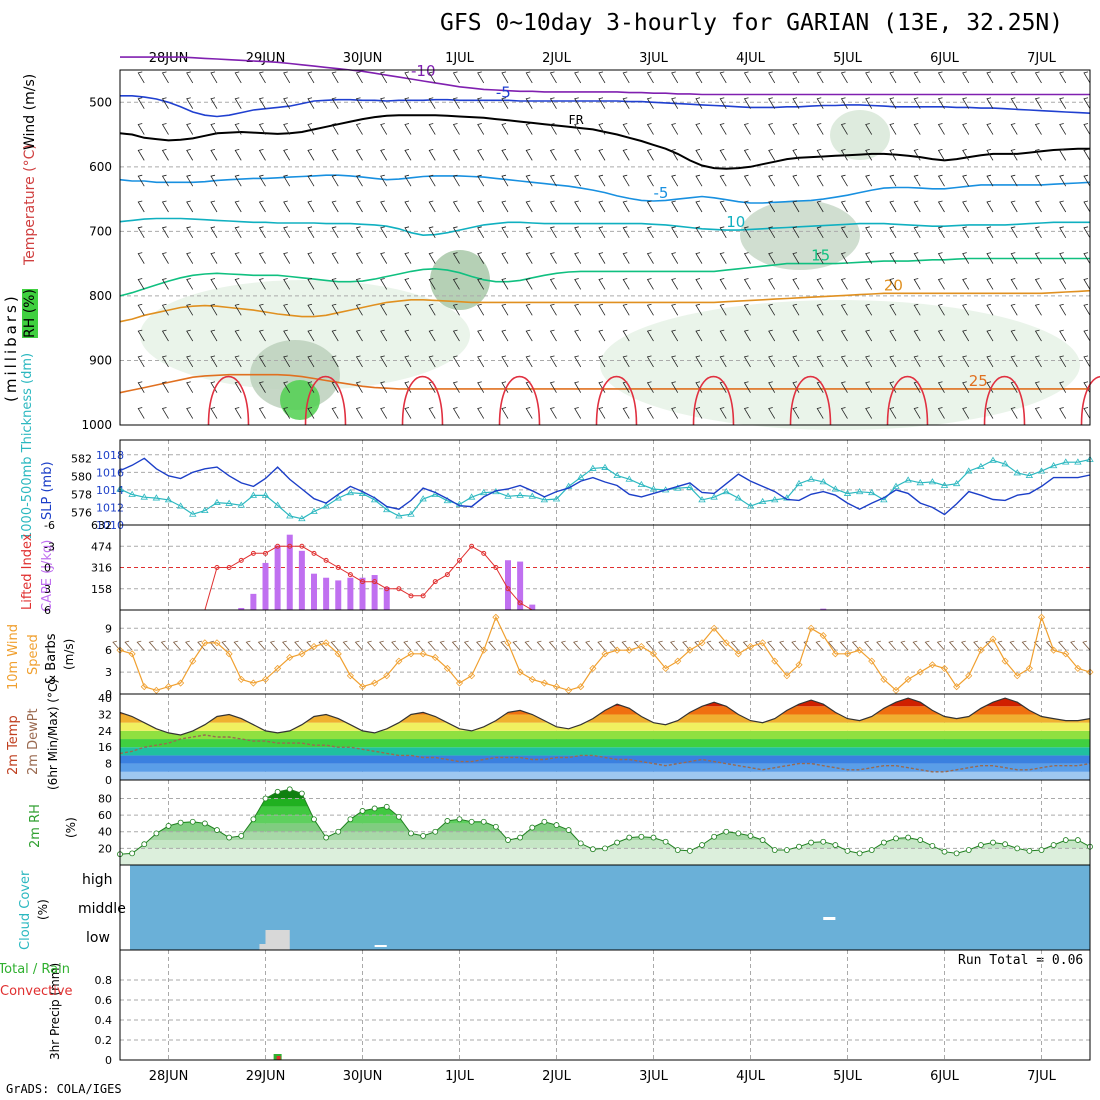  What do you see at coordinates (49, 525) in the screenshot?
I see `li-tick-label: -6` at bounding box center [49, 525].